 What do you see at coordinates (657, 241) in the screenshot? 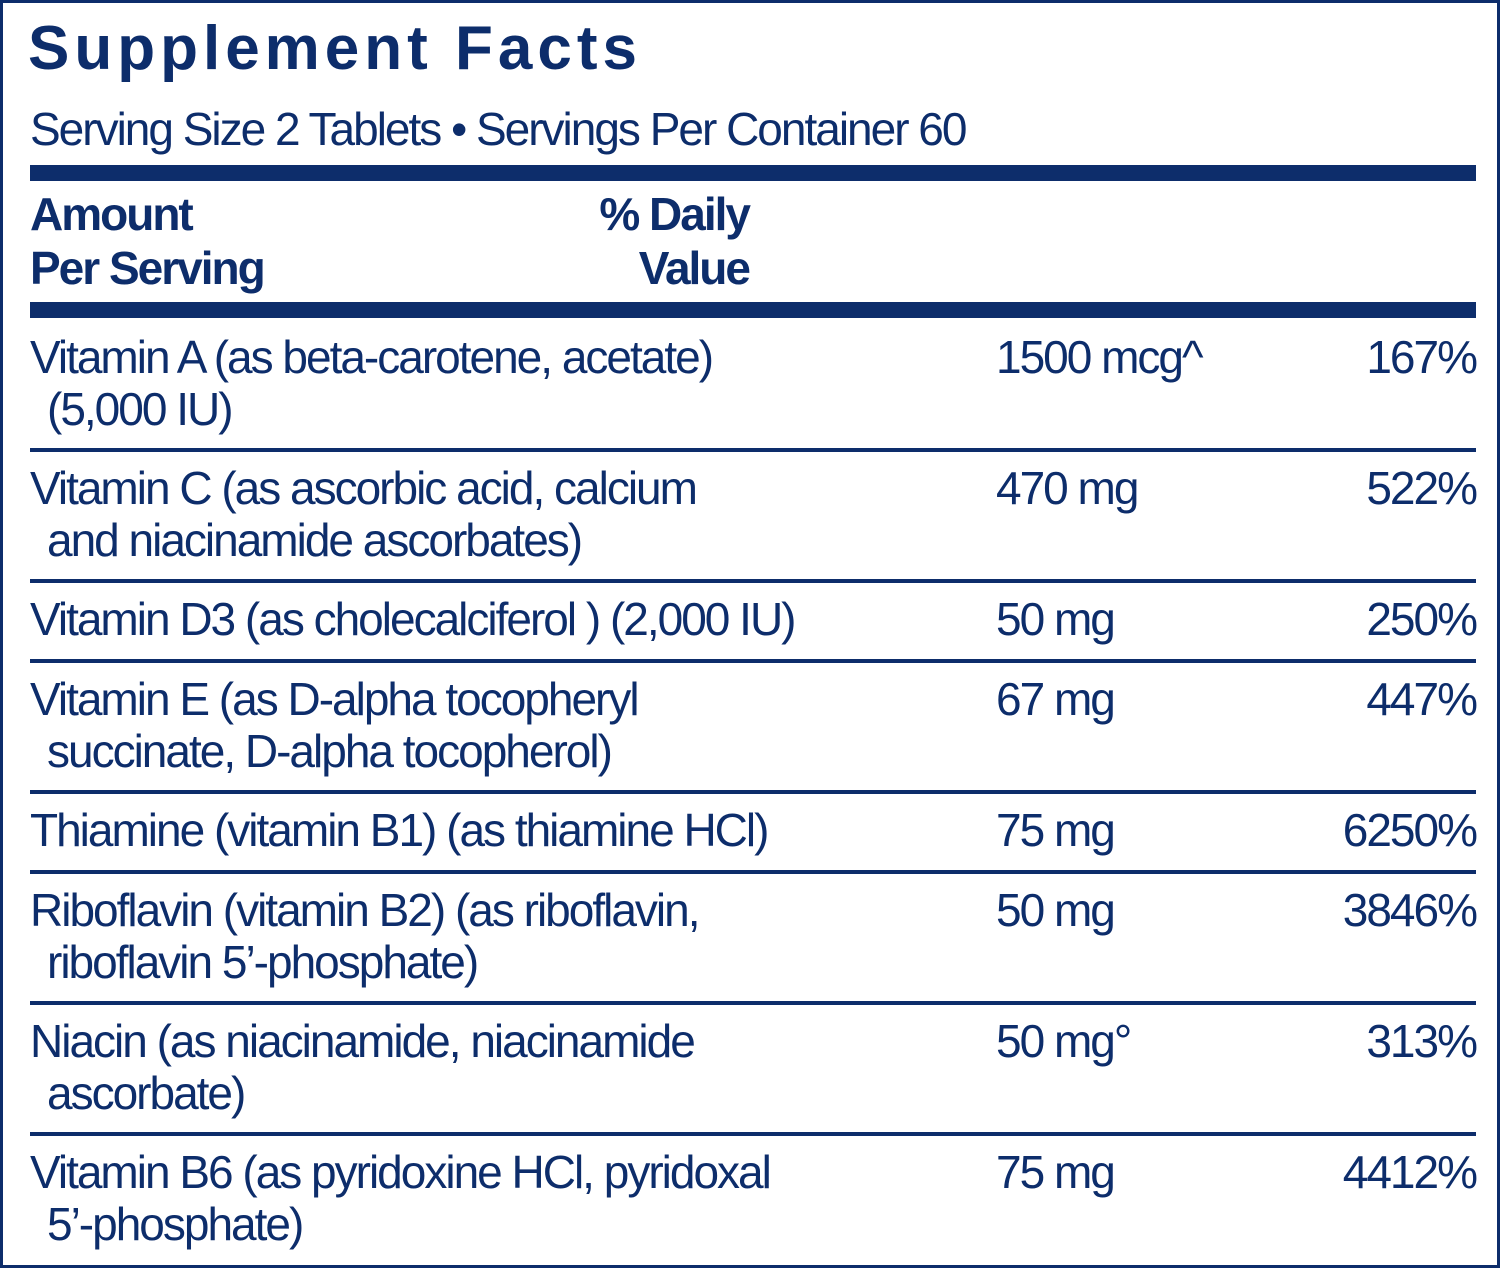
I see `daily-value-header: % Daily Value` at bounding box center [657, 241].